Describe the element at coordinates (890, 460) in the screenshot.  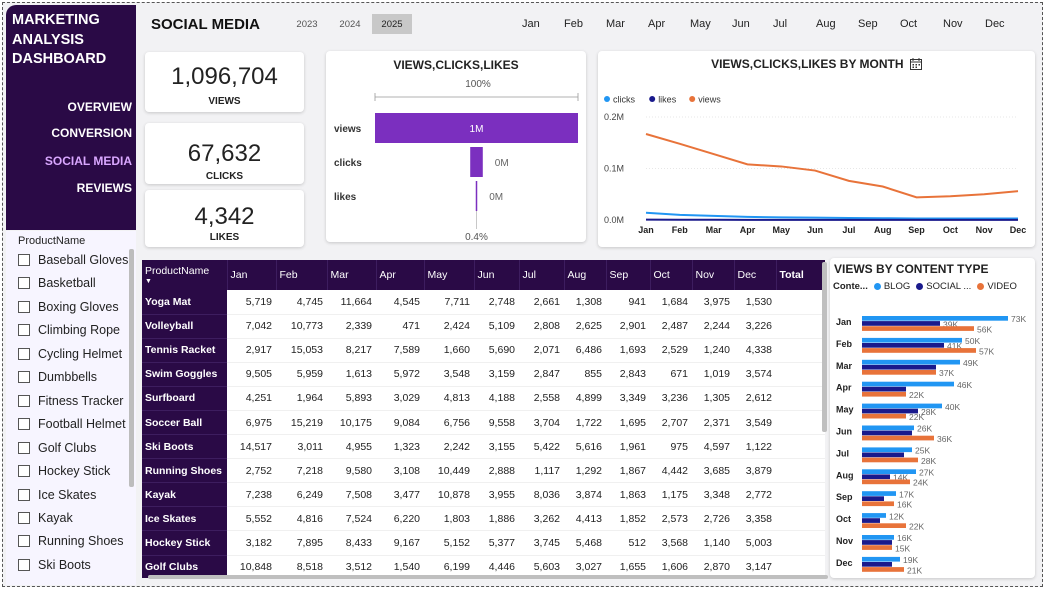
I see `bar-video-jul` at that location.